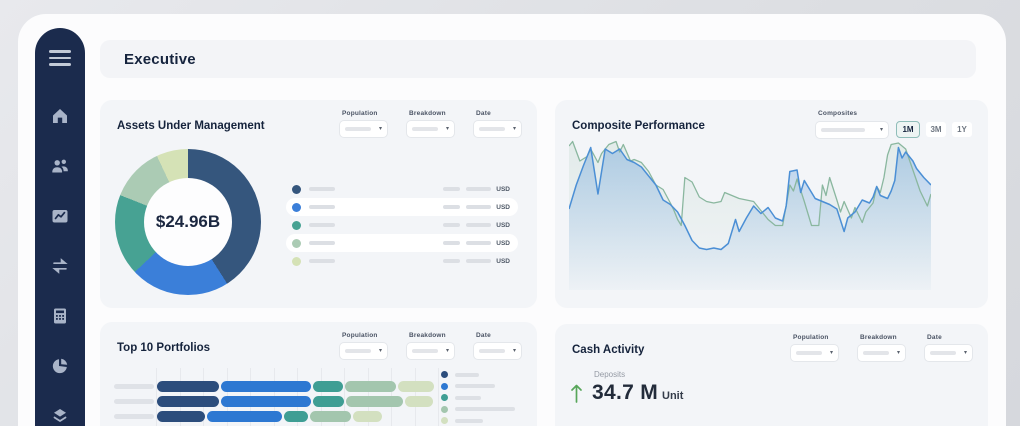  I want to click on population-select-placeholder, so click(809, 353).